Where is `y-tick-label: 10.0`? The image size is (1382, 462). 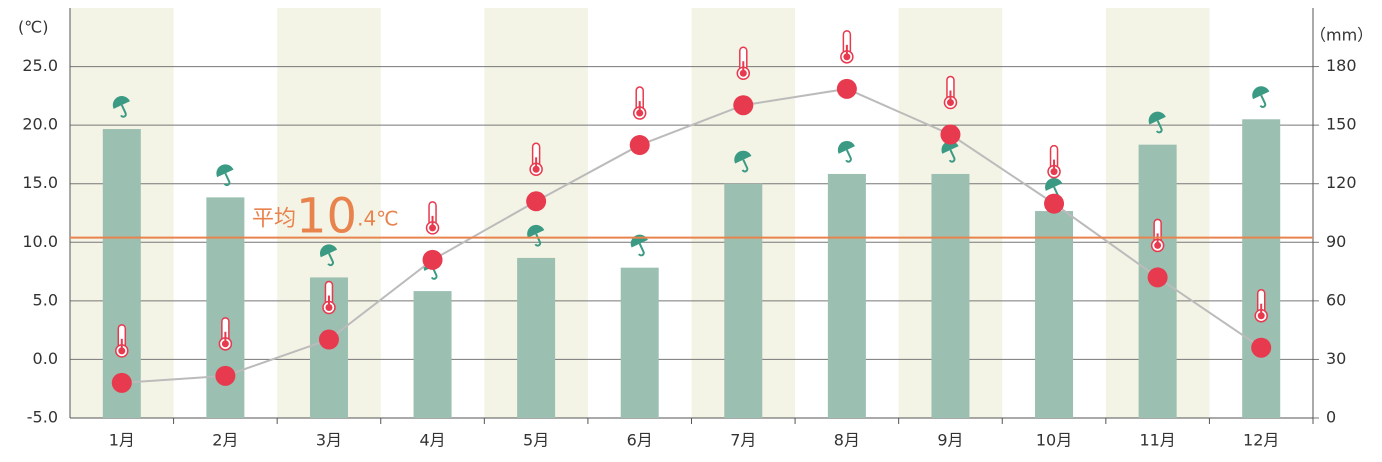
y-tick-label: 10.0 is located at coordinates (40, 241).